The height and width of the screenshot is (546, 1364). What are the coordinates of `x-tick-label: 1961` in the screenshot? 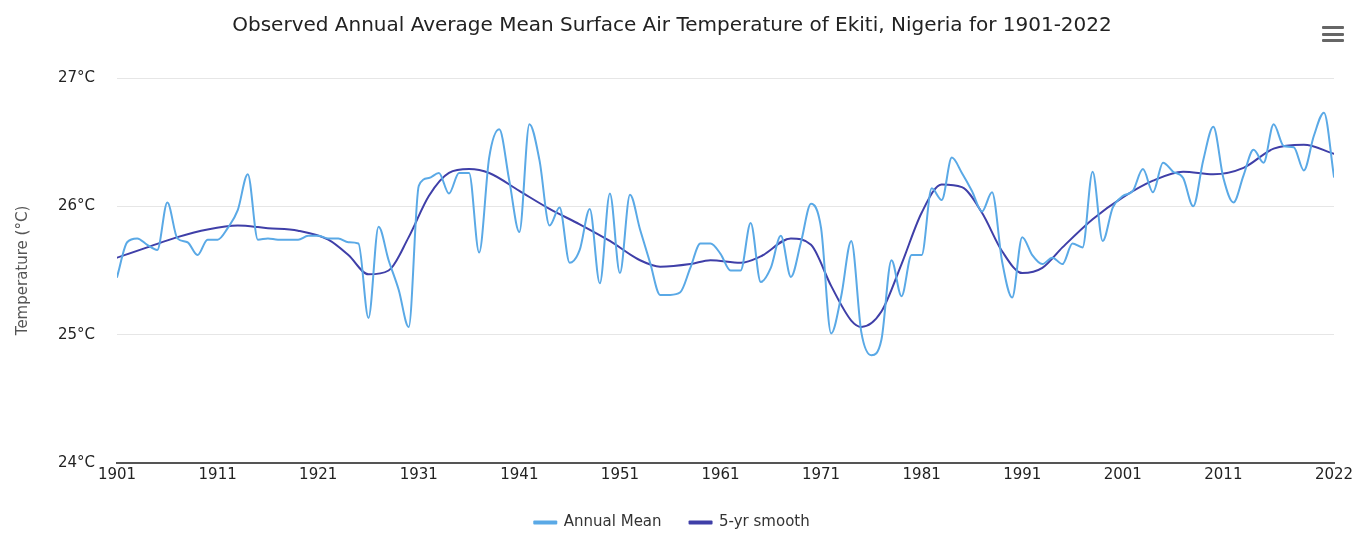 It's located at (720, 473).